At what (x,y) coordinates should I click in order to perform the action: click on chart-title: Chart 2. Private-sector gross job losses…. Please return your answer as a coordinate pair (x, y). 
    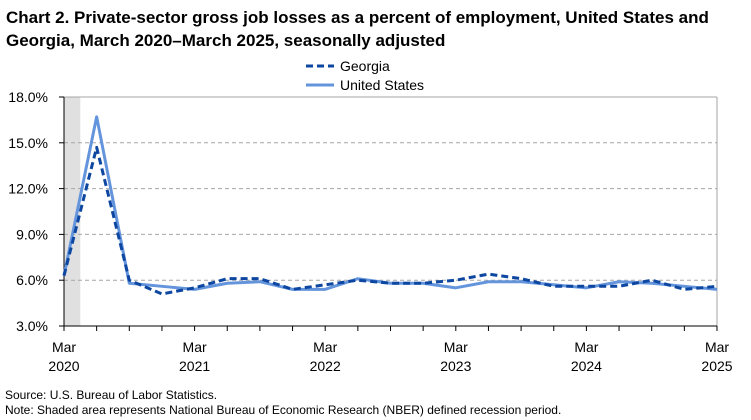
    Looking at the image, I should click on (357, 29).